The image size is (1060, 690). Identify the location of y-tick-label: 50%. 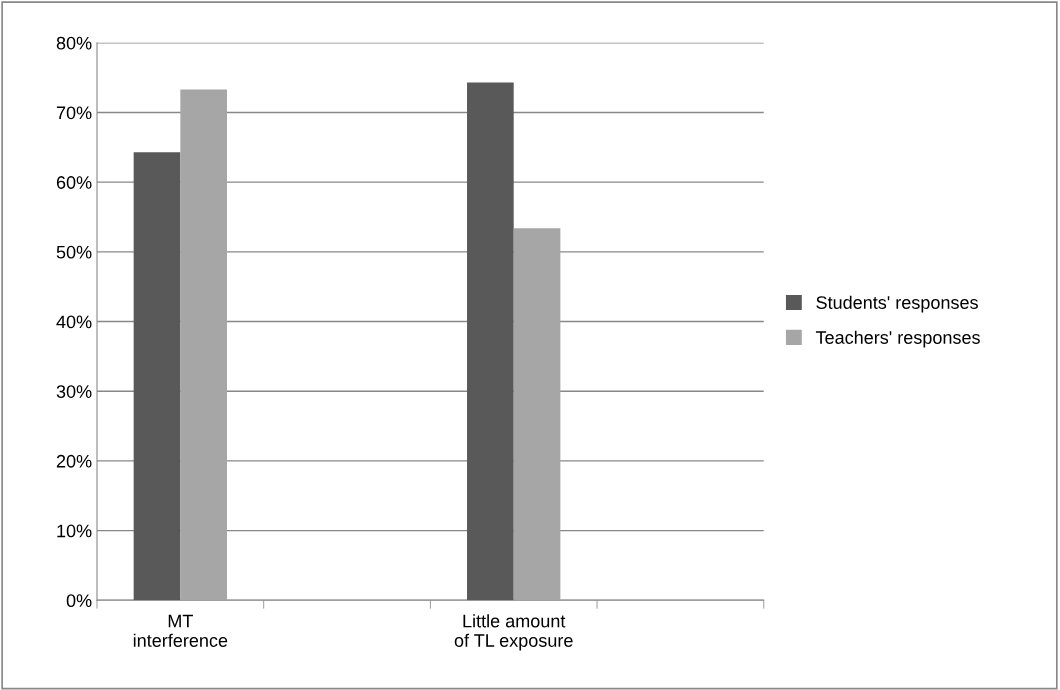
(74, 252).